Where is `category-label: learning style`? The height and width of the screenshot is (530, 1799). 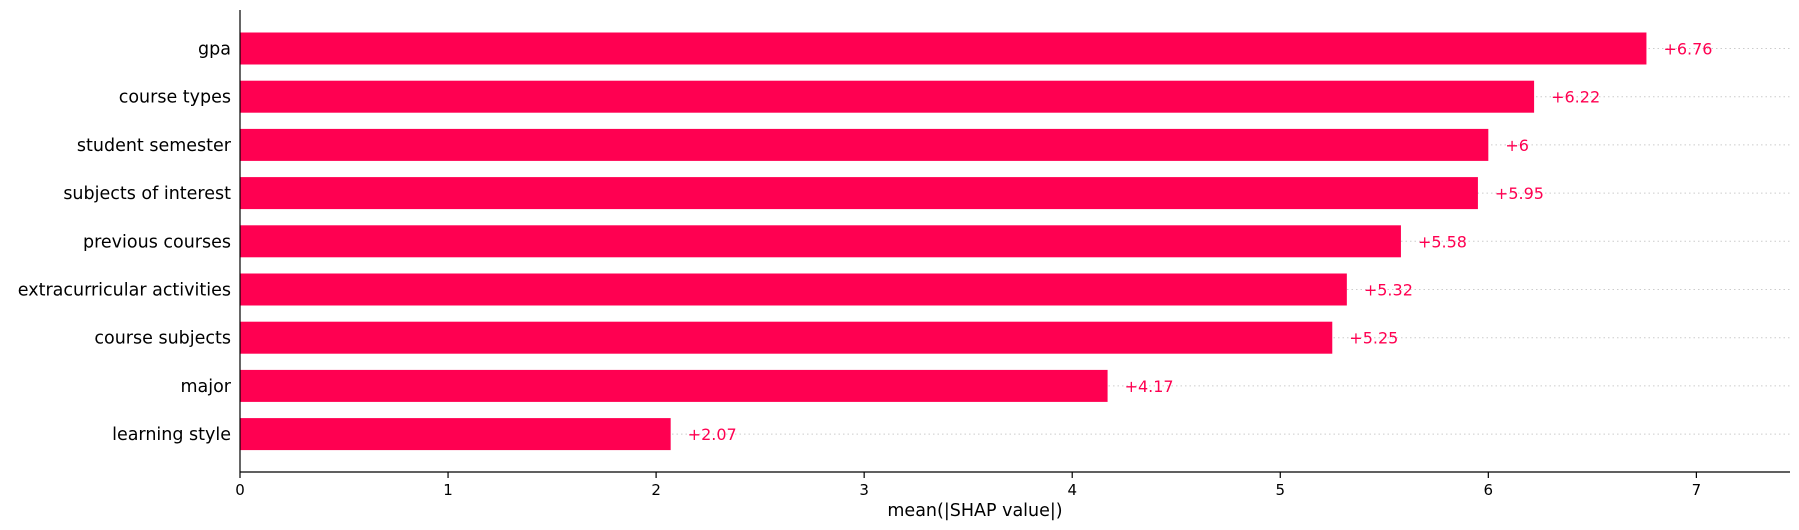
category-label: learning style is located at coordinates (171, 435).